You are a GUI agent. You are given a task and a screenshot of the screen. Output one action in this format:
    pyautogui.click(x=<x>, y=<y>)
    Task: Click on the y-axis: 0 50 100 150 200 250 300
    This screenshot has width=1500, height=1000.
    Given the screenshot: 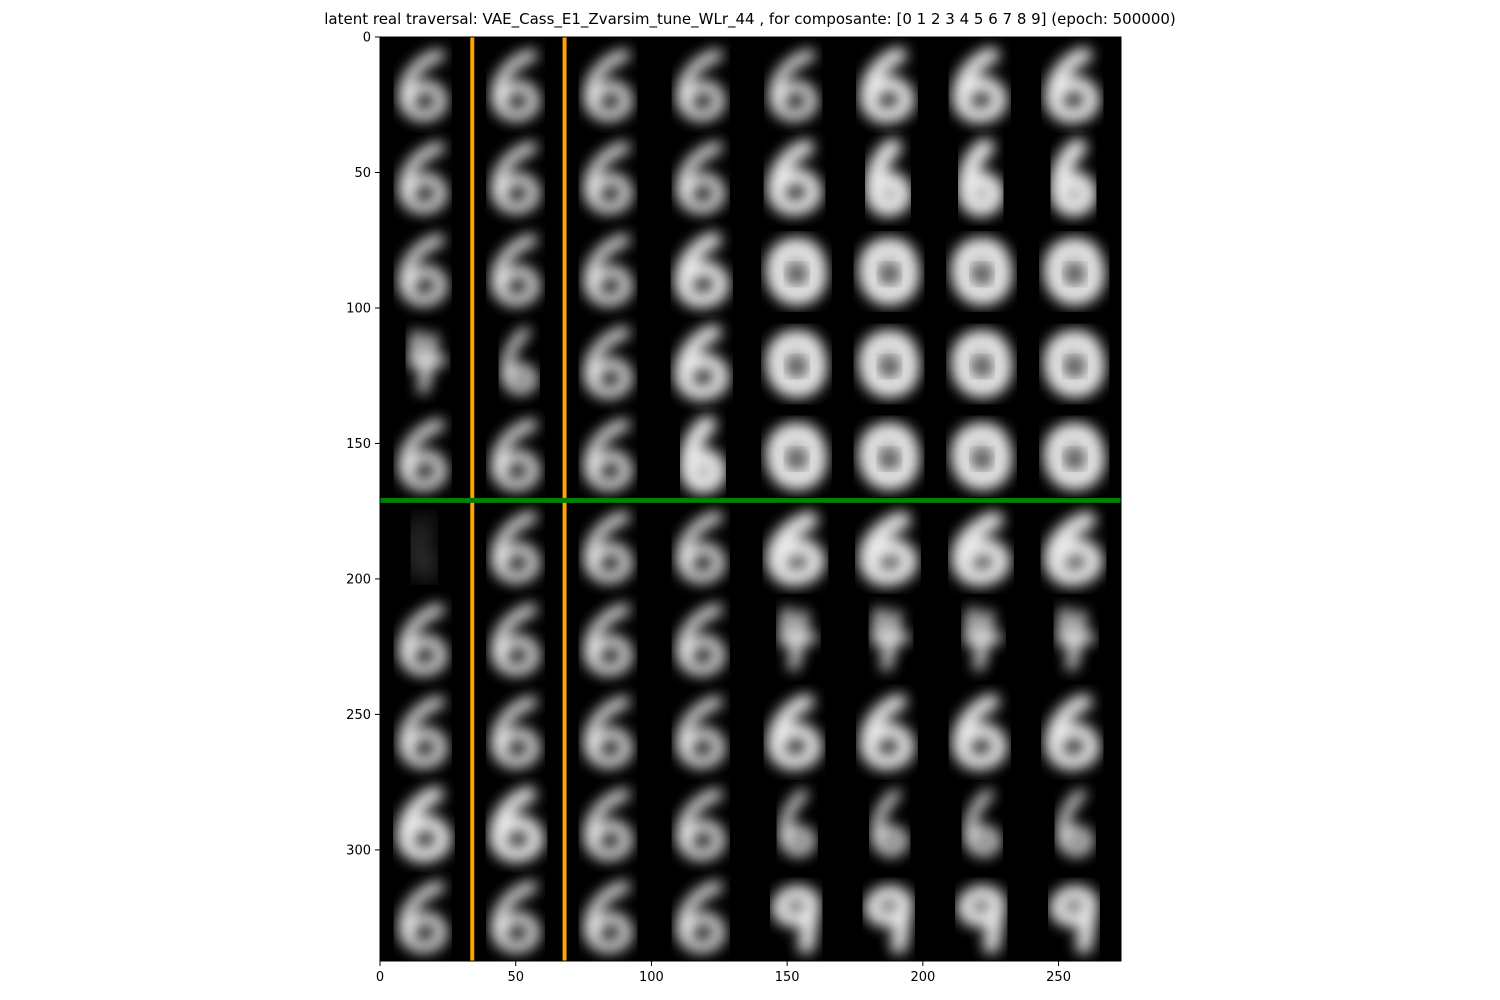 What is the action you would take?
    pyautogui.click(x=363, y=445)
    